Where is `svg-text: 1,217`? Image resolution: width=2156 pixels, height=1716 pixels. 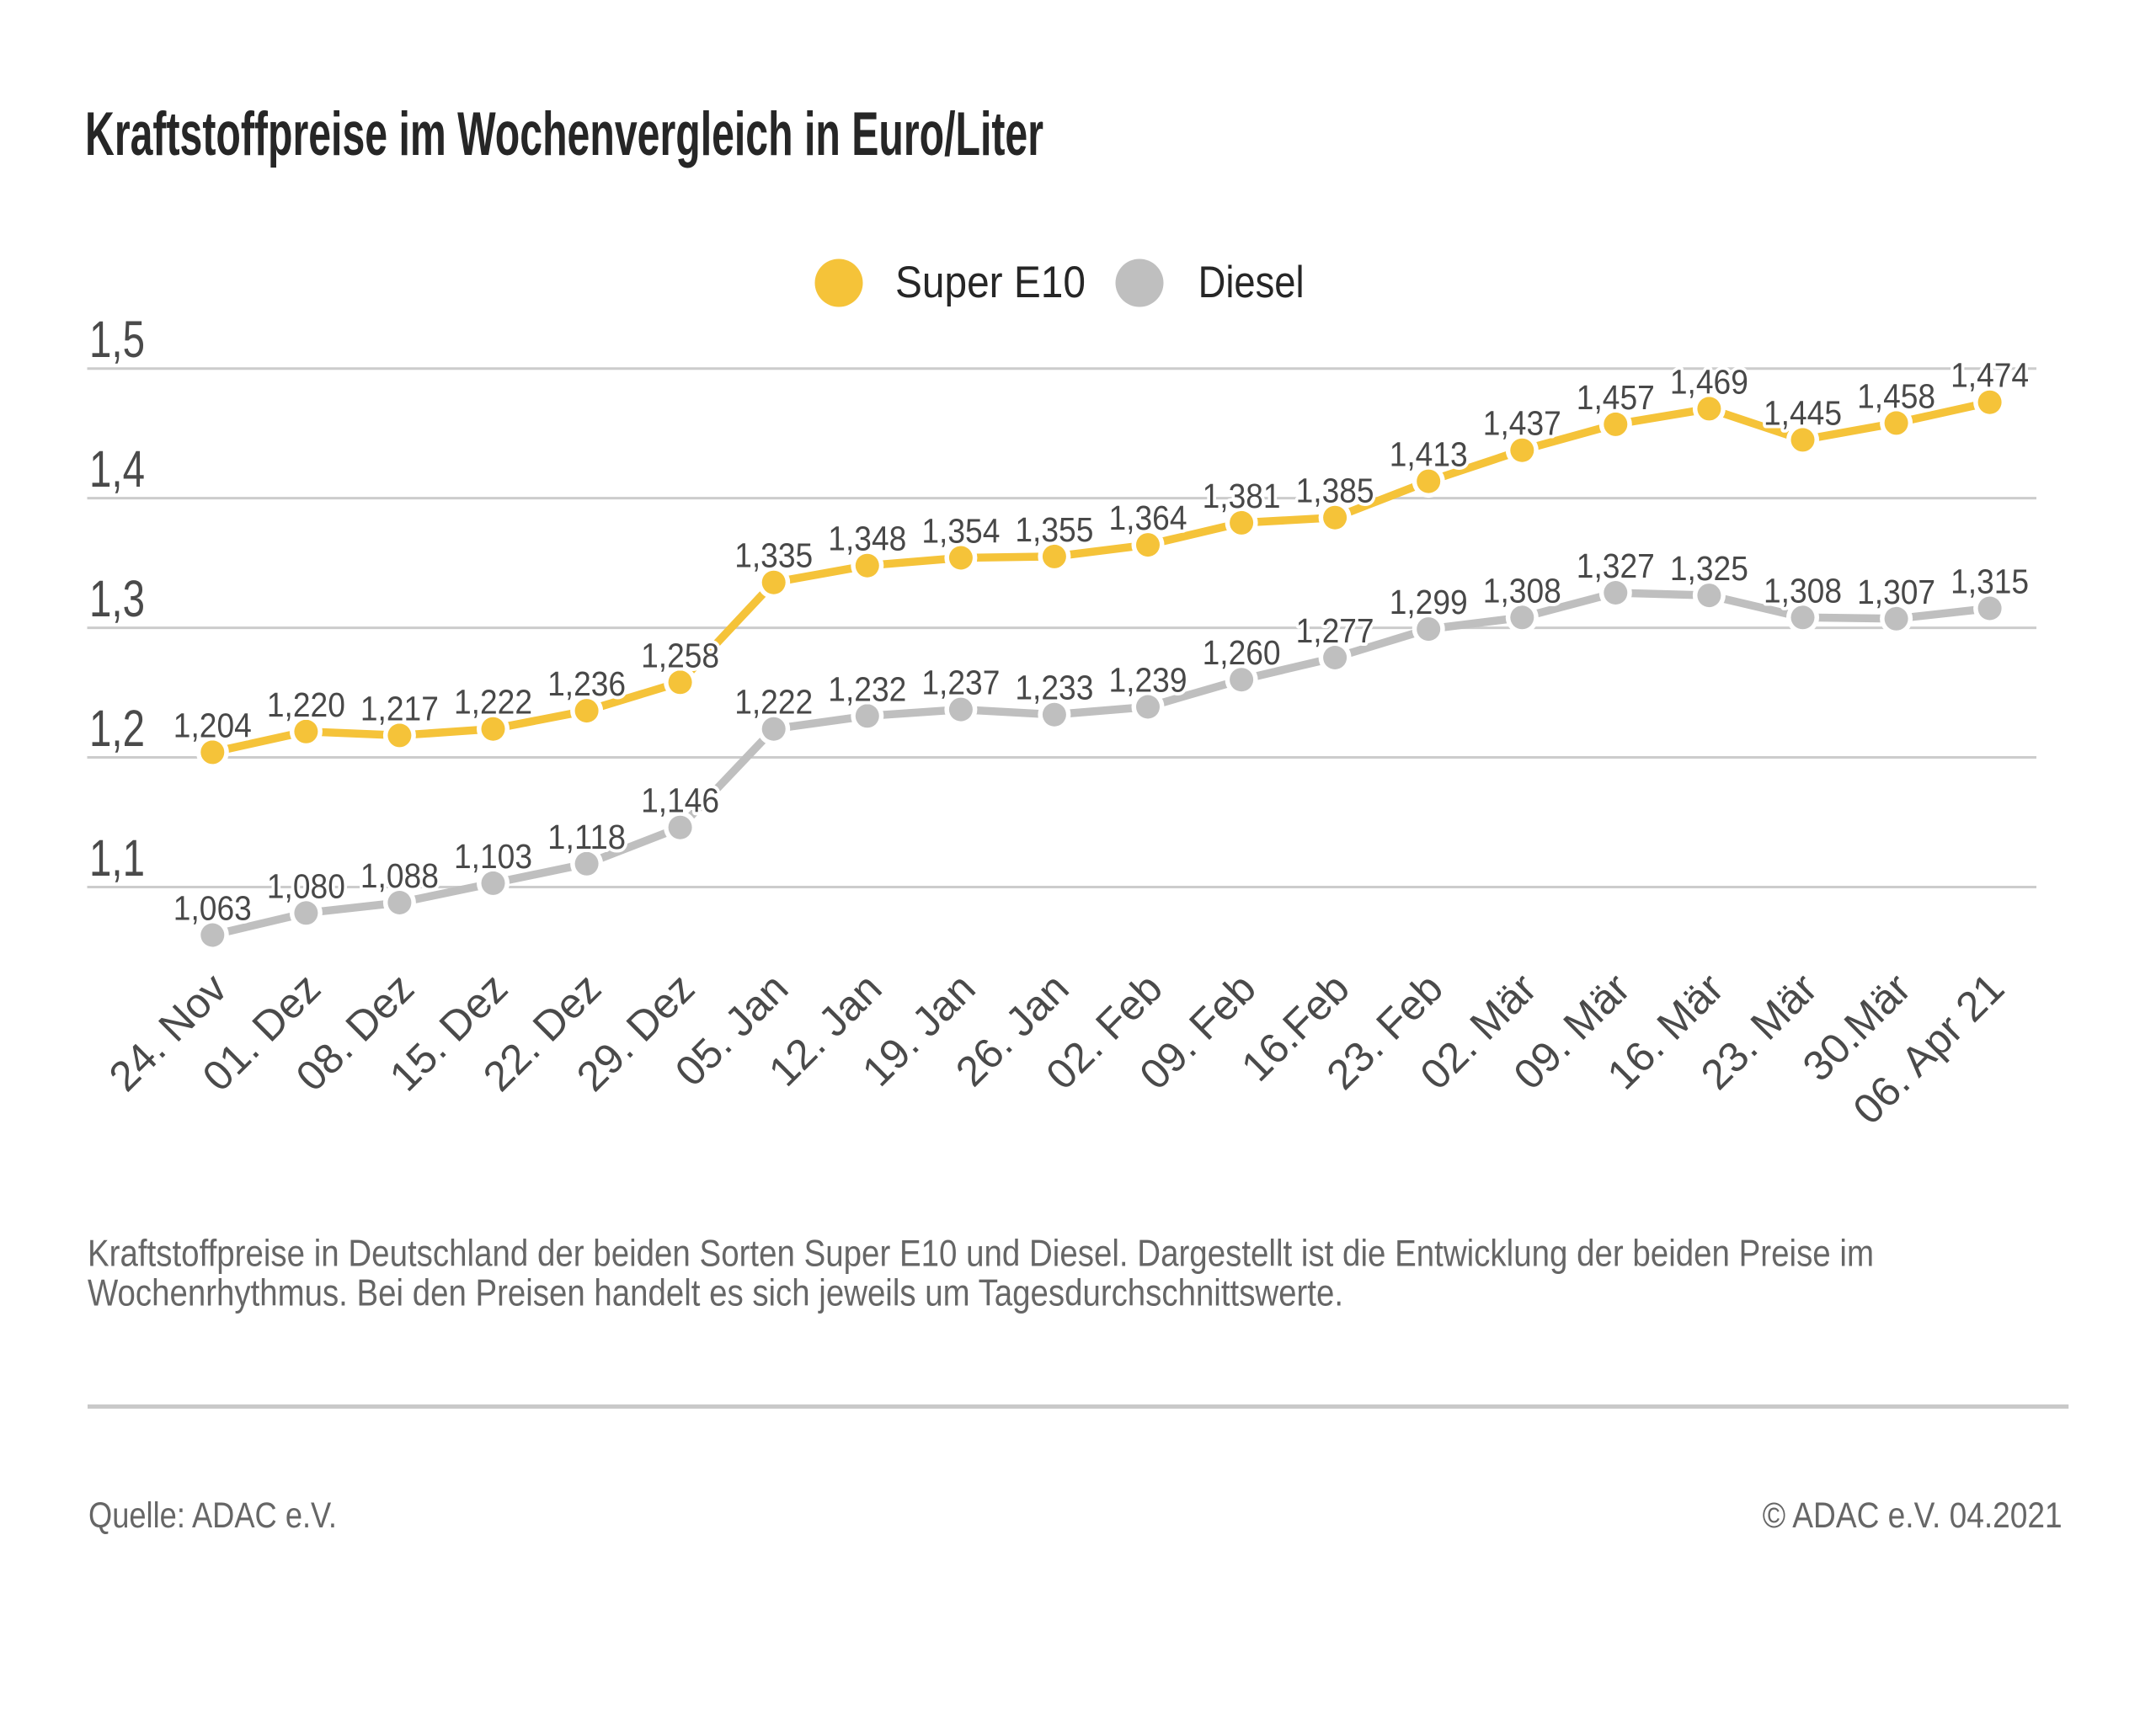 svg-text: 1,217 is located at coordinates (399, 708).